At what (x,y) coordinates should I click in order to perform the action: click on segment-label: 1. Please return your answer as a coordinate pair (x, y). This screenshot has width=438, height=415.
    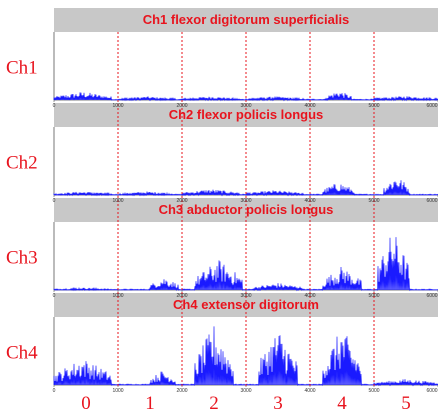
    Looking at the image, I should click on (150, 403).